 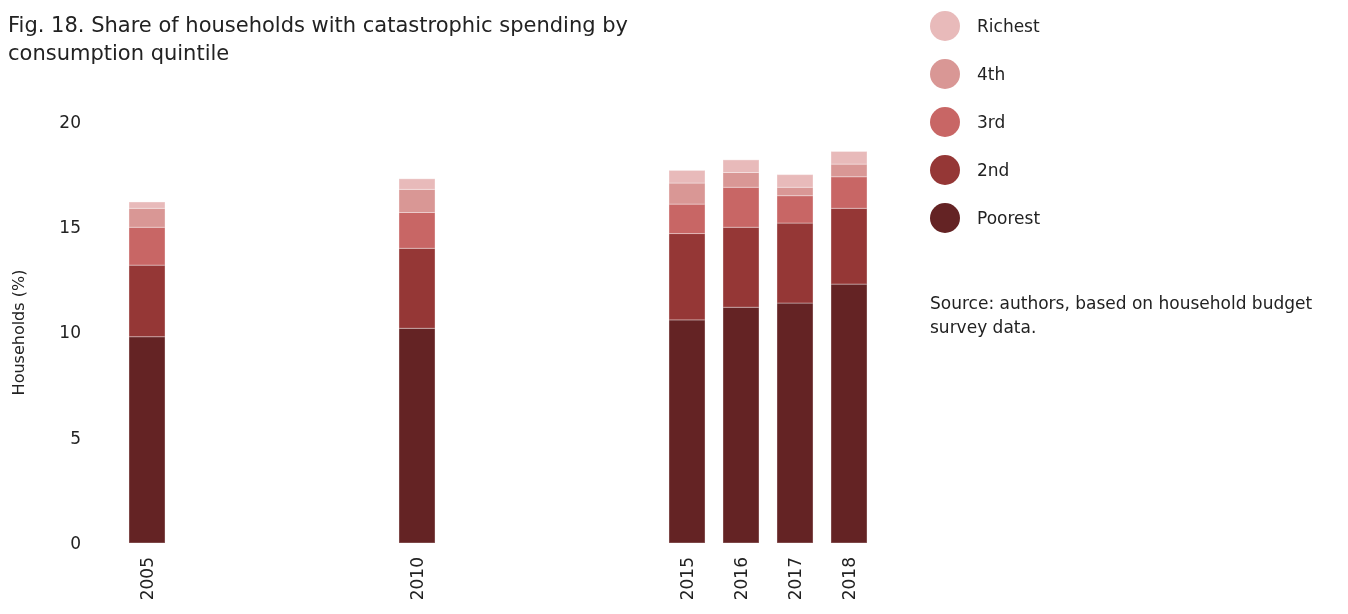 What do you see at coordinates (794, 579) in the screenshot?
I see `x-tick-label: 2017` at bounding box center [794, 579].